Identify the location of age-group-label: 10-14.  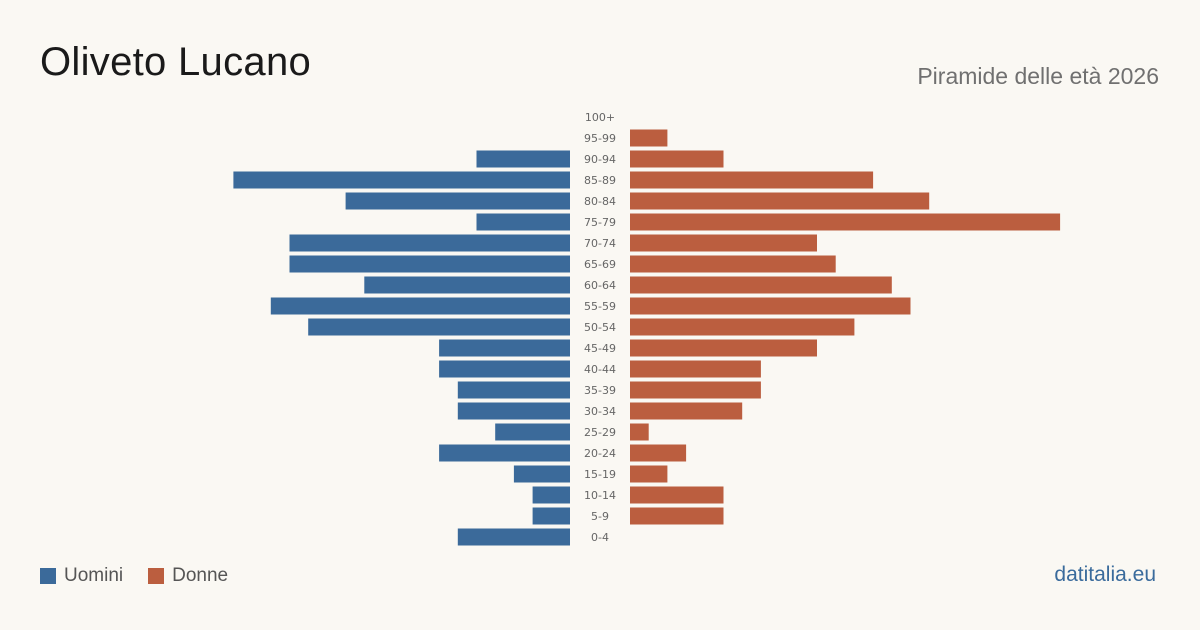
(600, 495).